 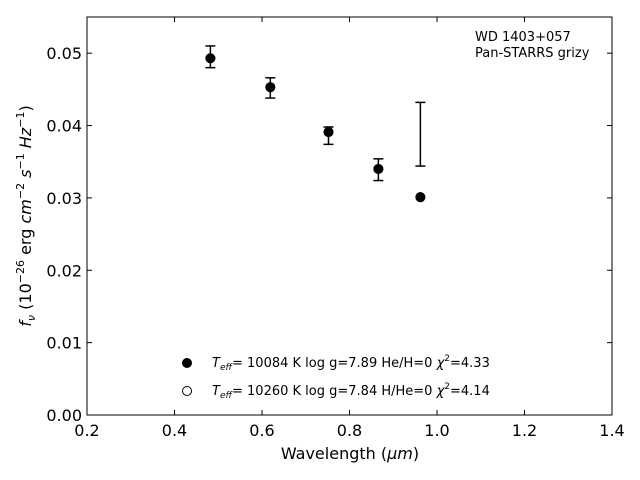 What do you see at coordinates (523, 37) in the screenshot?
I see `annotation-target: WD 1403+057` at bounding box center [523, 37].